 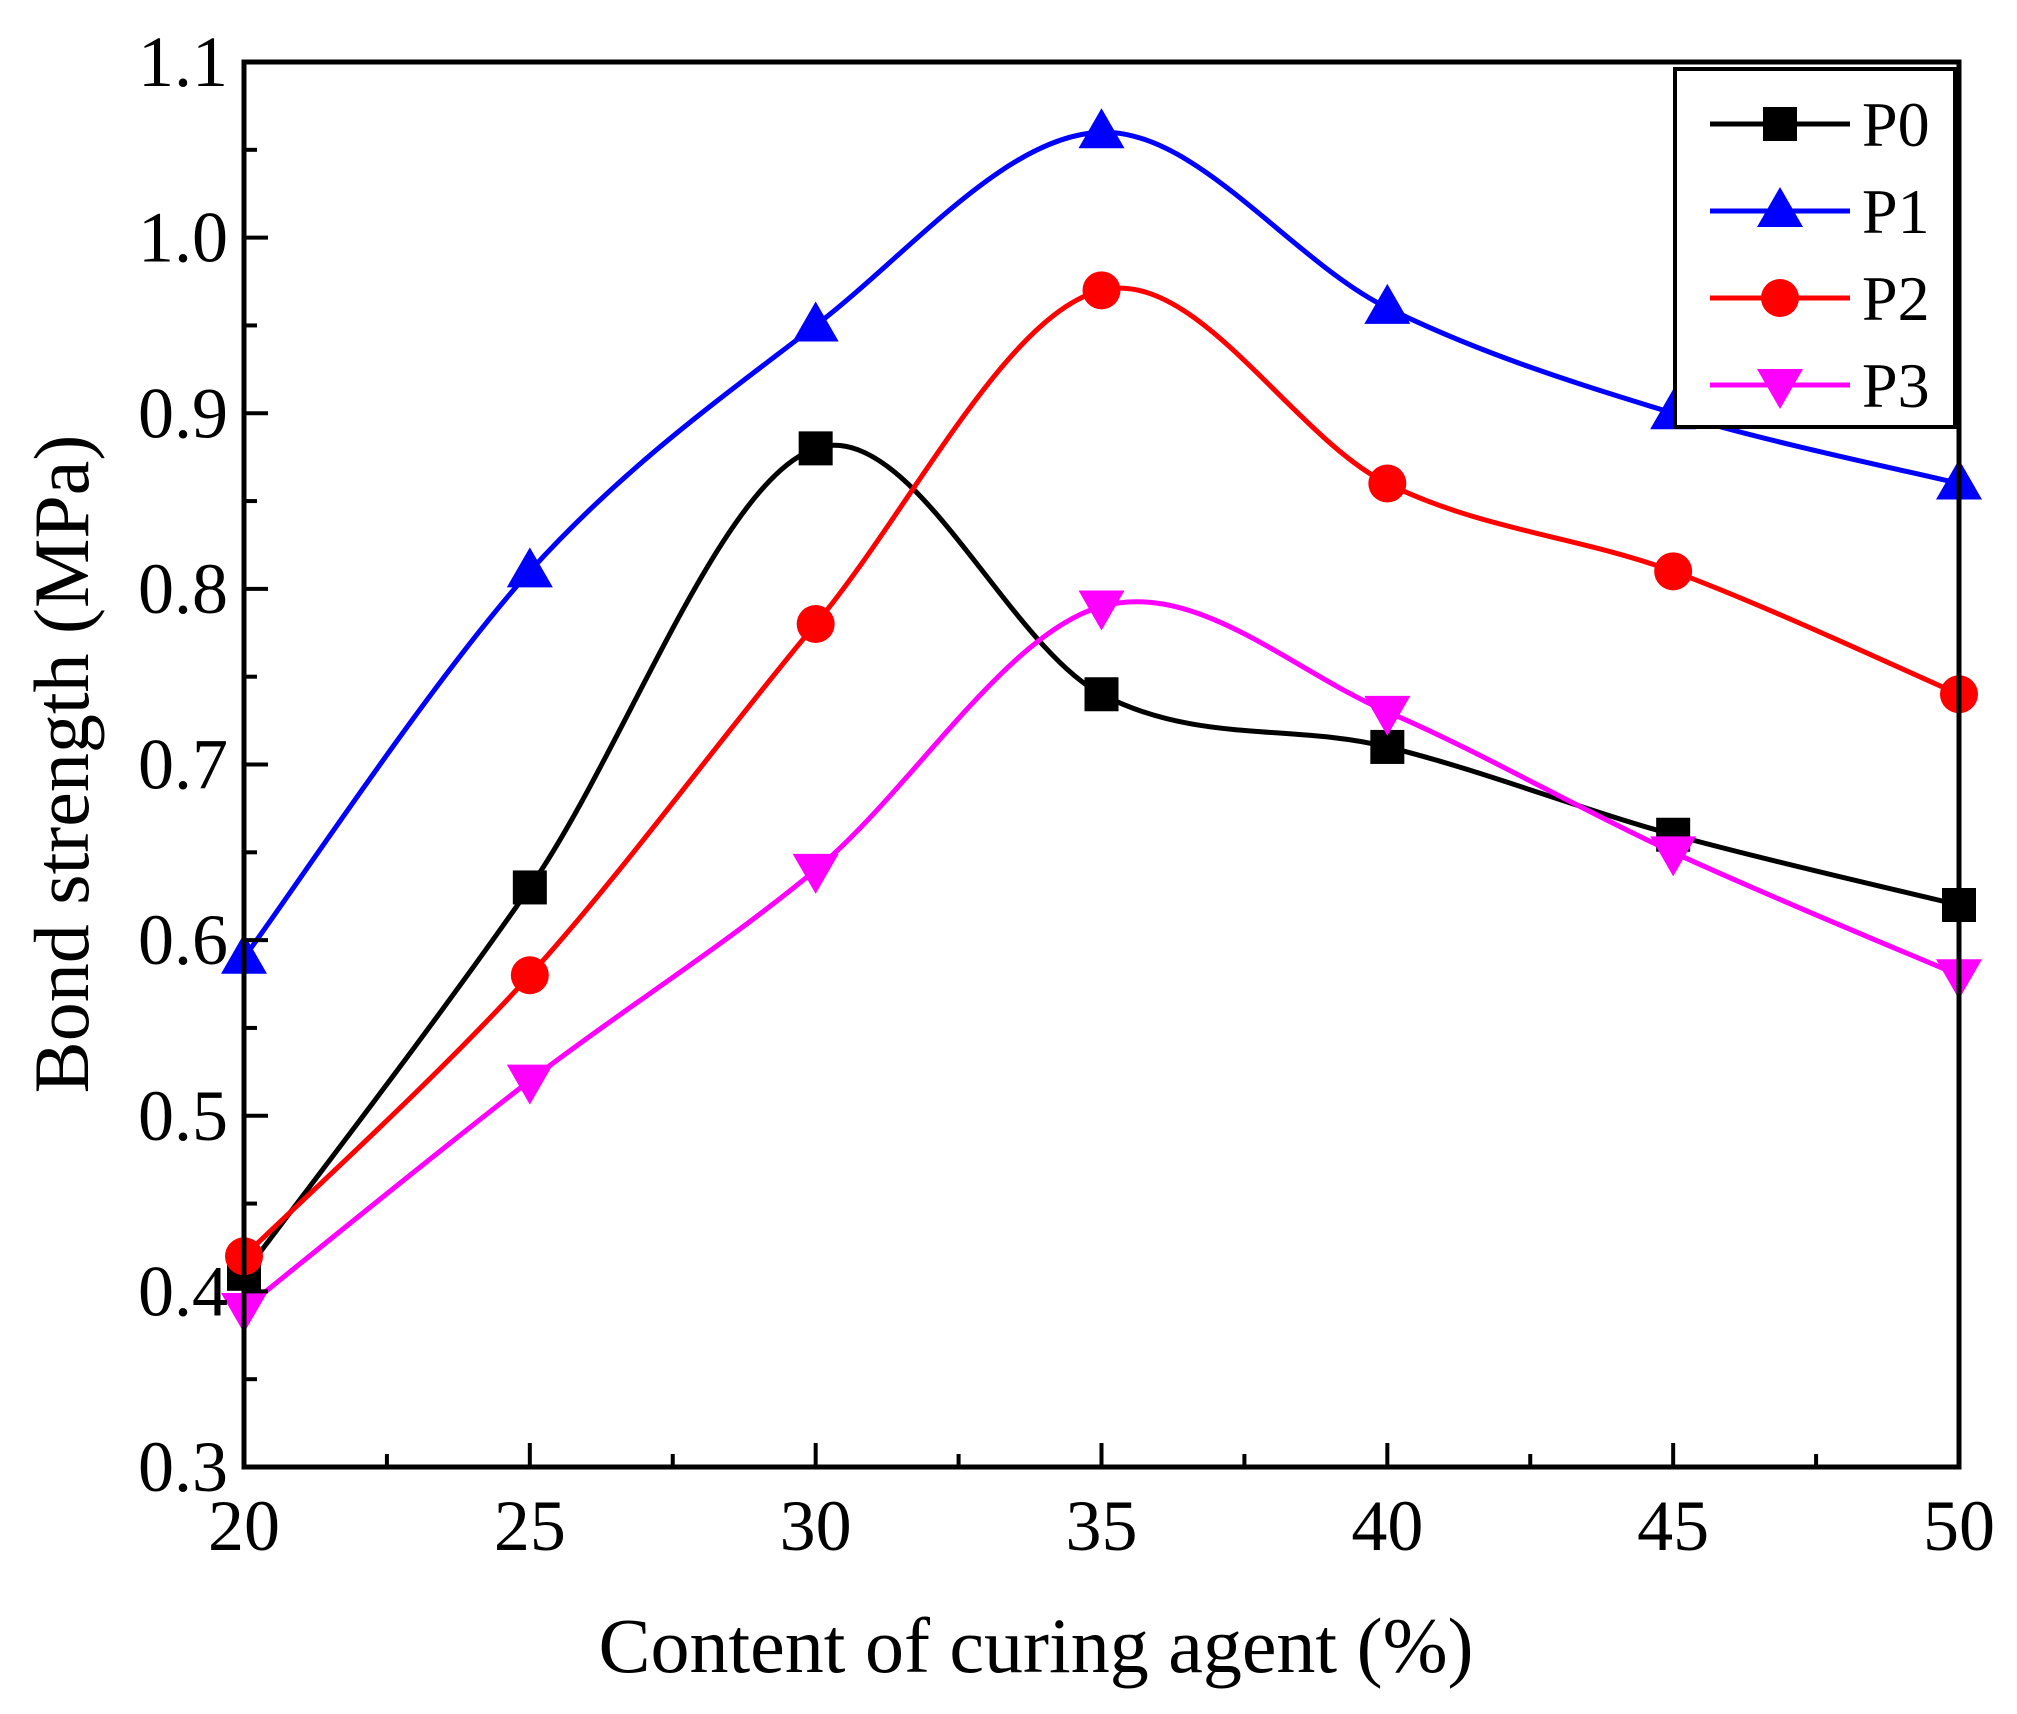 What do you see at coordinates (1896, 124) in the screenshot?
I see `legend-label-p0: P0` at bounding box center [1896, 124].